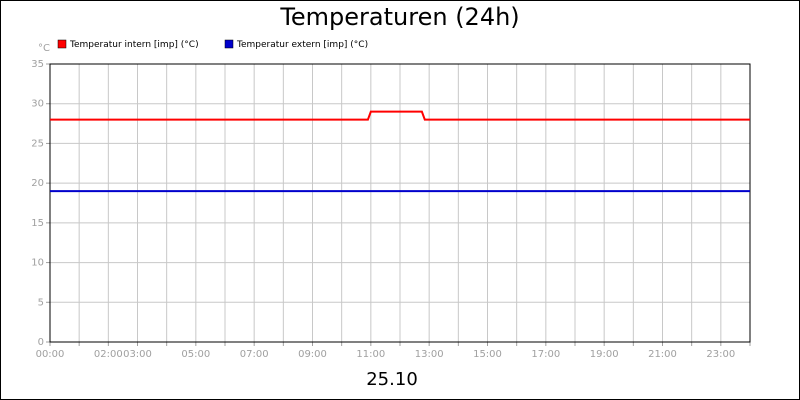 The height and width of the screenshot is (400, 800). I want to click on x-tick-label: 11:00, so click(370, 354).